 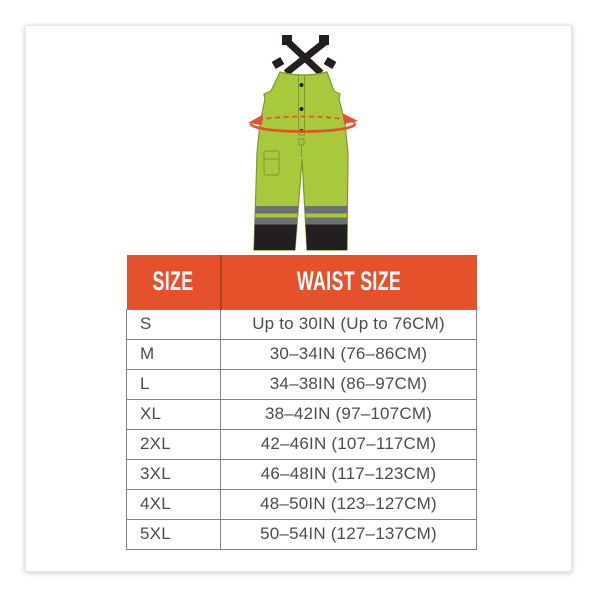 I want to click on waist-cell: 46–48IN (117–123CM), so click(x=348, y=474).